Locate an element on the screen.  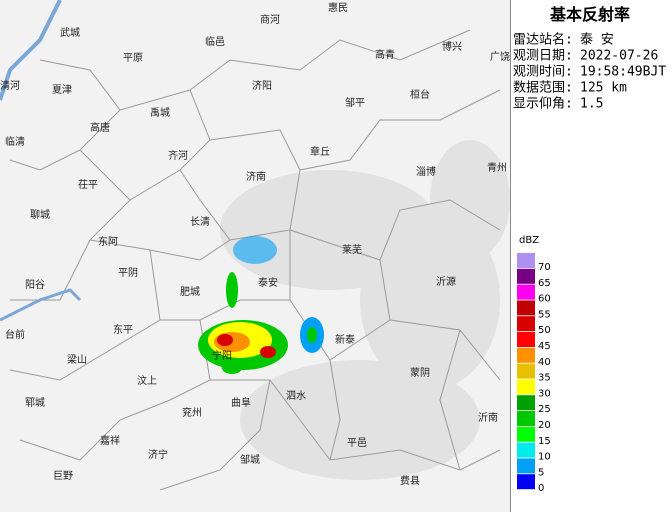
place-label: 齐河 is located at coordinates (178, 155).